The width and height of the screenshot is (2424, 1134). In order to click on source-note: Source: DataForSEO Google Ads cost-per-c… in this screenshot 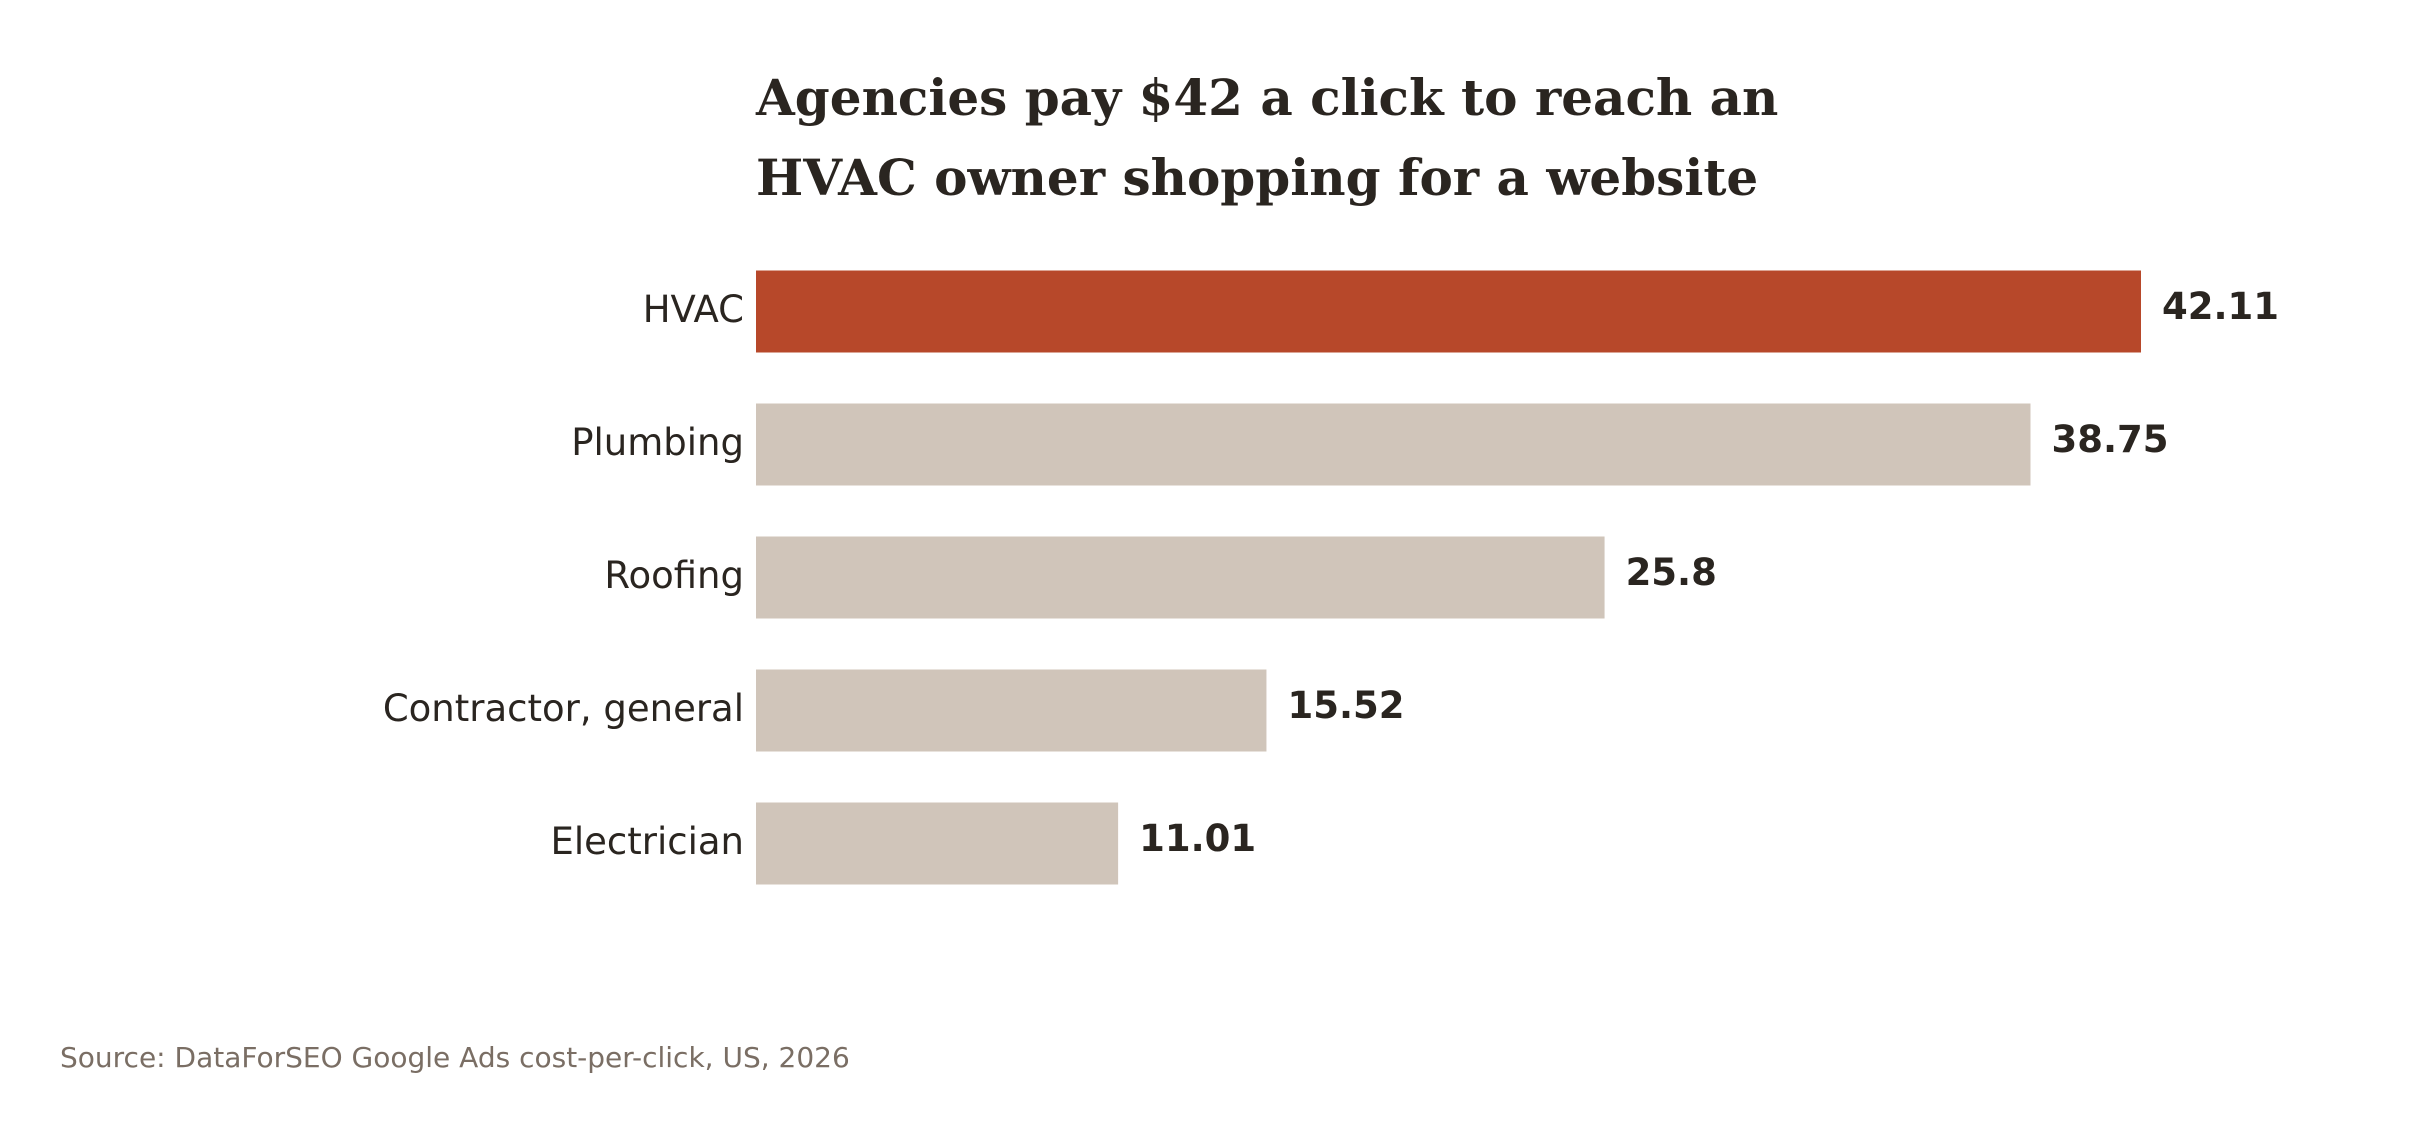, I will do `click(455, 1057)`.